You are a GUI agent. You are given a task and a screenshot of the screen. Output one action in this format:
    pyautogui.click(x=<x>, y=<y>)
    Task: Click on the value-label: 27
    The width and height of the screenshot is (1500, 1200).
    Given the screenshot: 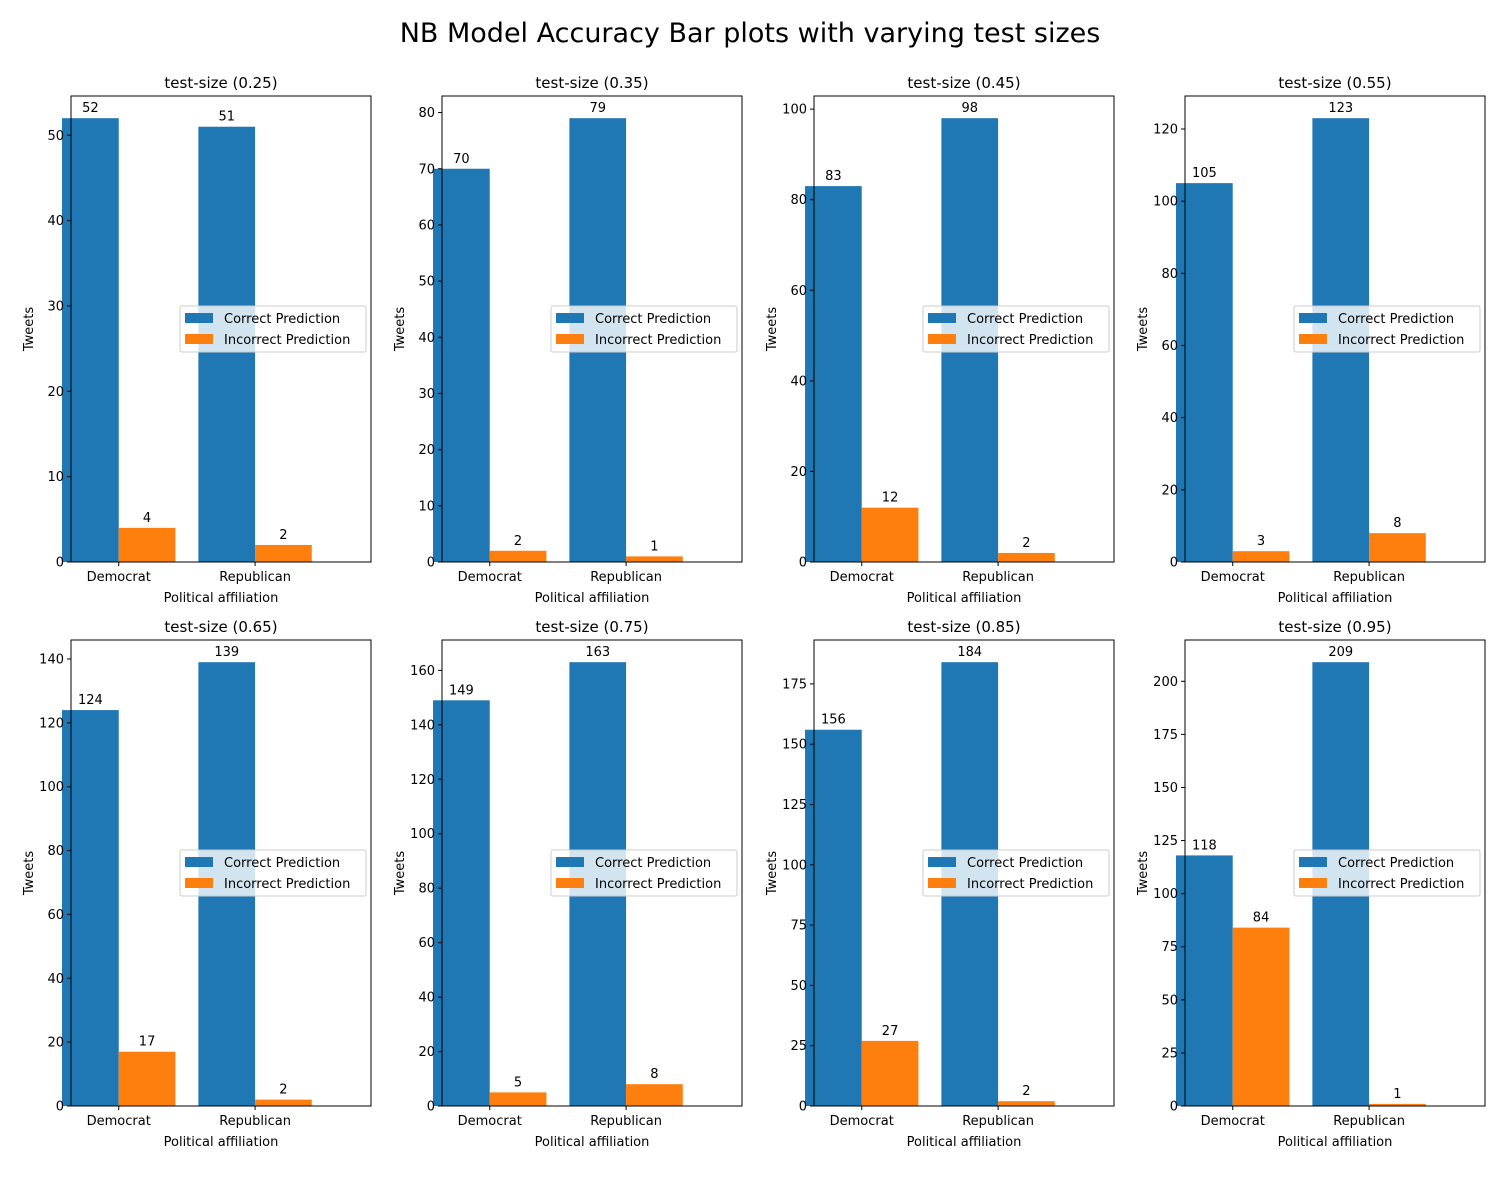 What is the action you would take?
    pyautogui.click(x=890, y=1031)
    